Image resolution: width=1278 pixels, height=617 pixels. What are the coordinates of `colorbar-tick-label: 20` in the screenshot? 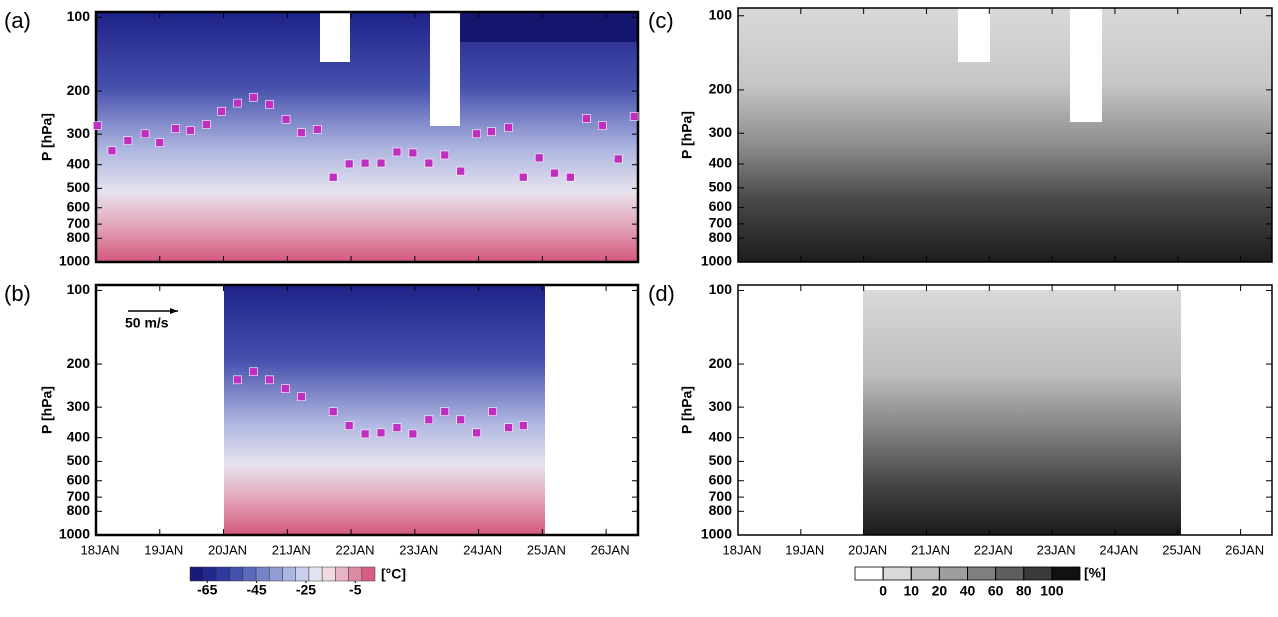 It's located at (940, 591).